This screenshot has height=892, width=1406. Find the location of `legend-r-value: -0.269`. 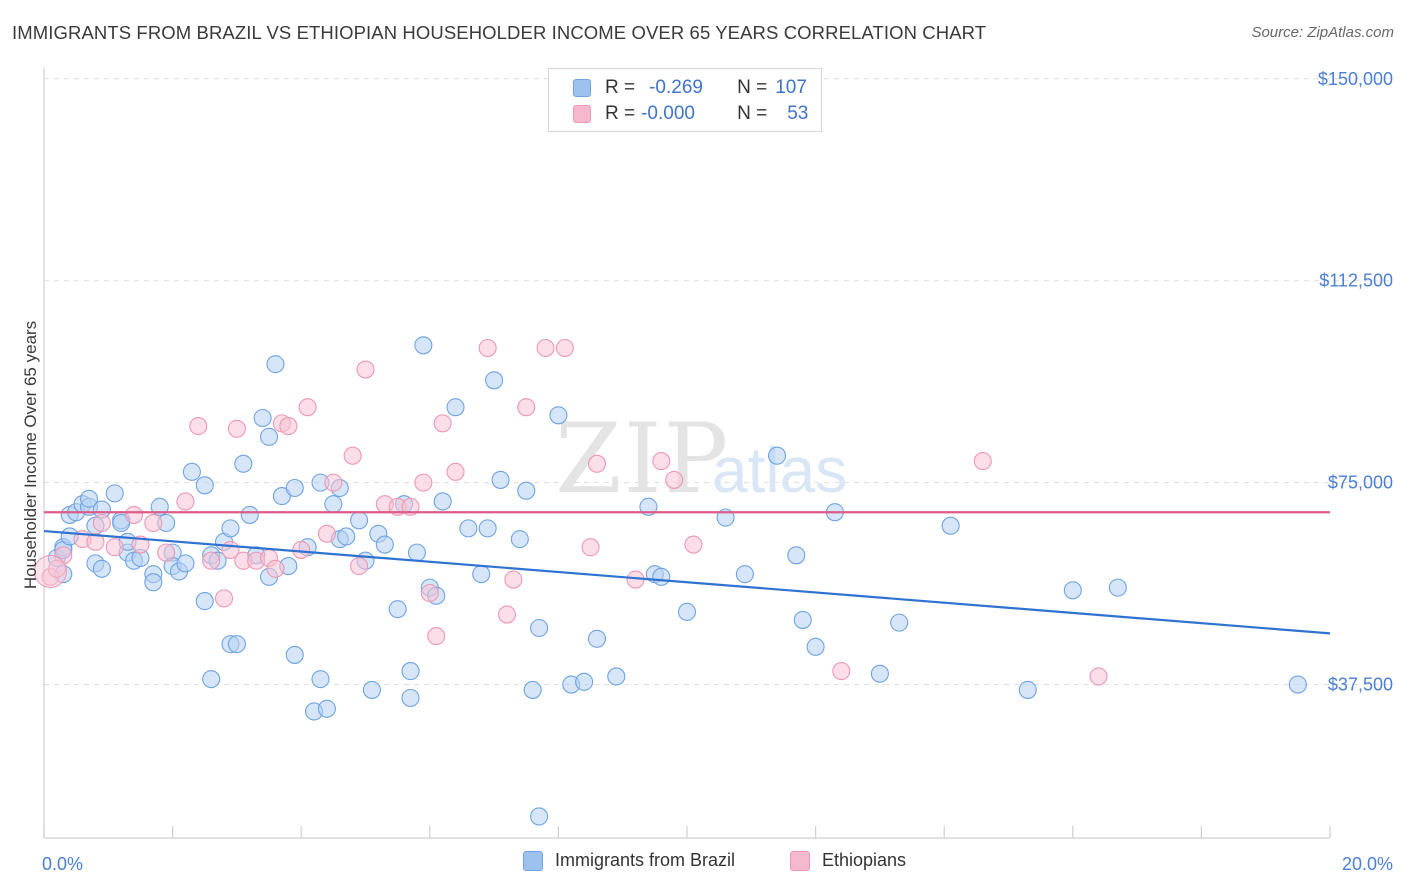

legend-r-value: -0.269 is located at coordinates (676, 87).